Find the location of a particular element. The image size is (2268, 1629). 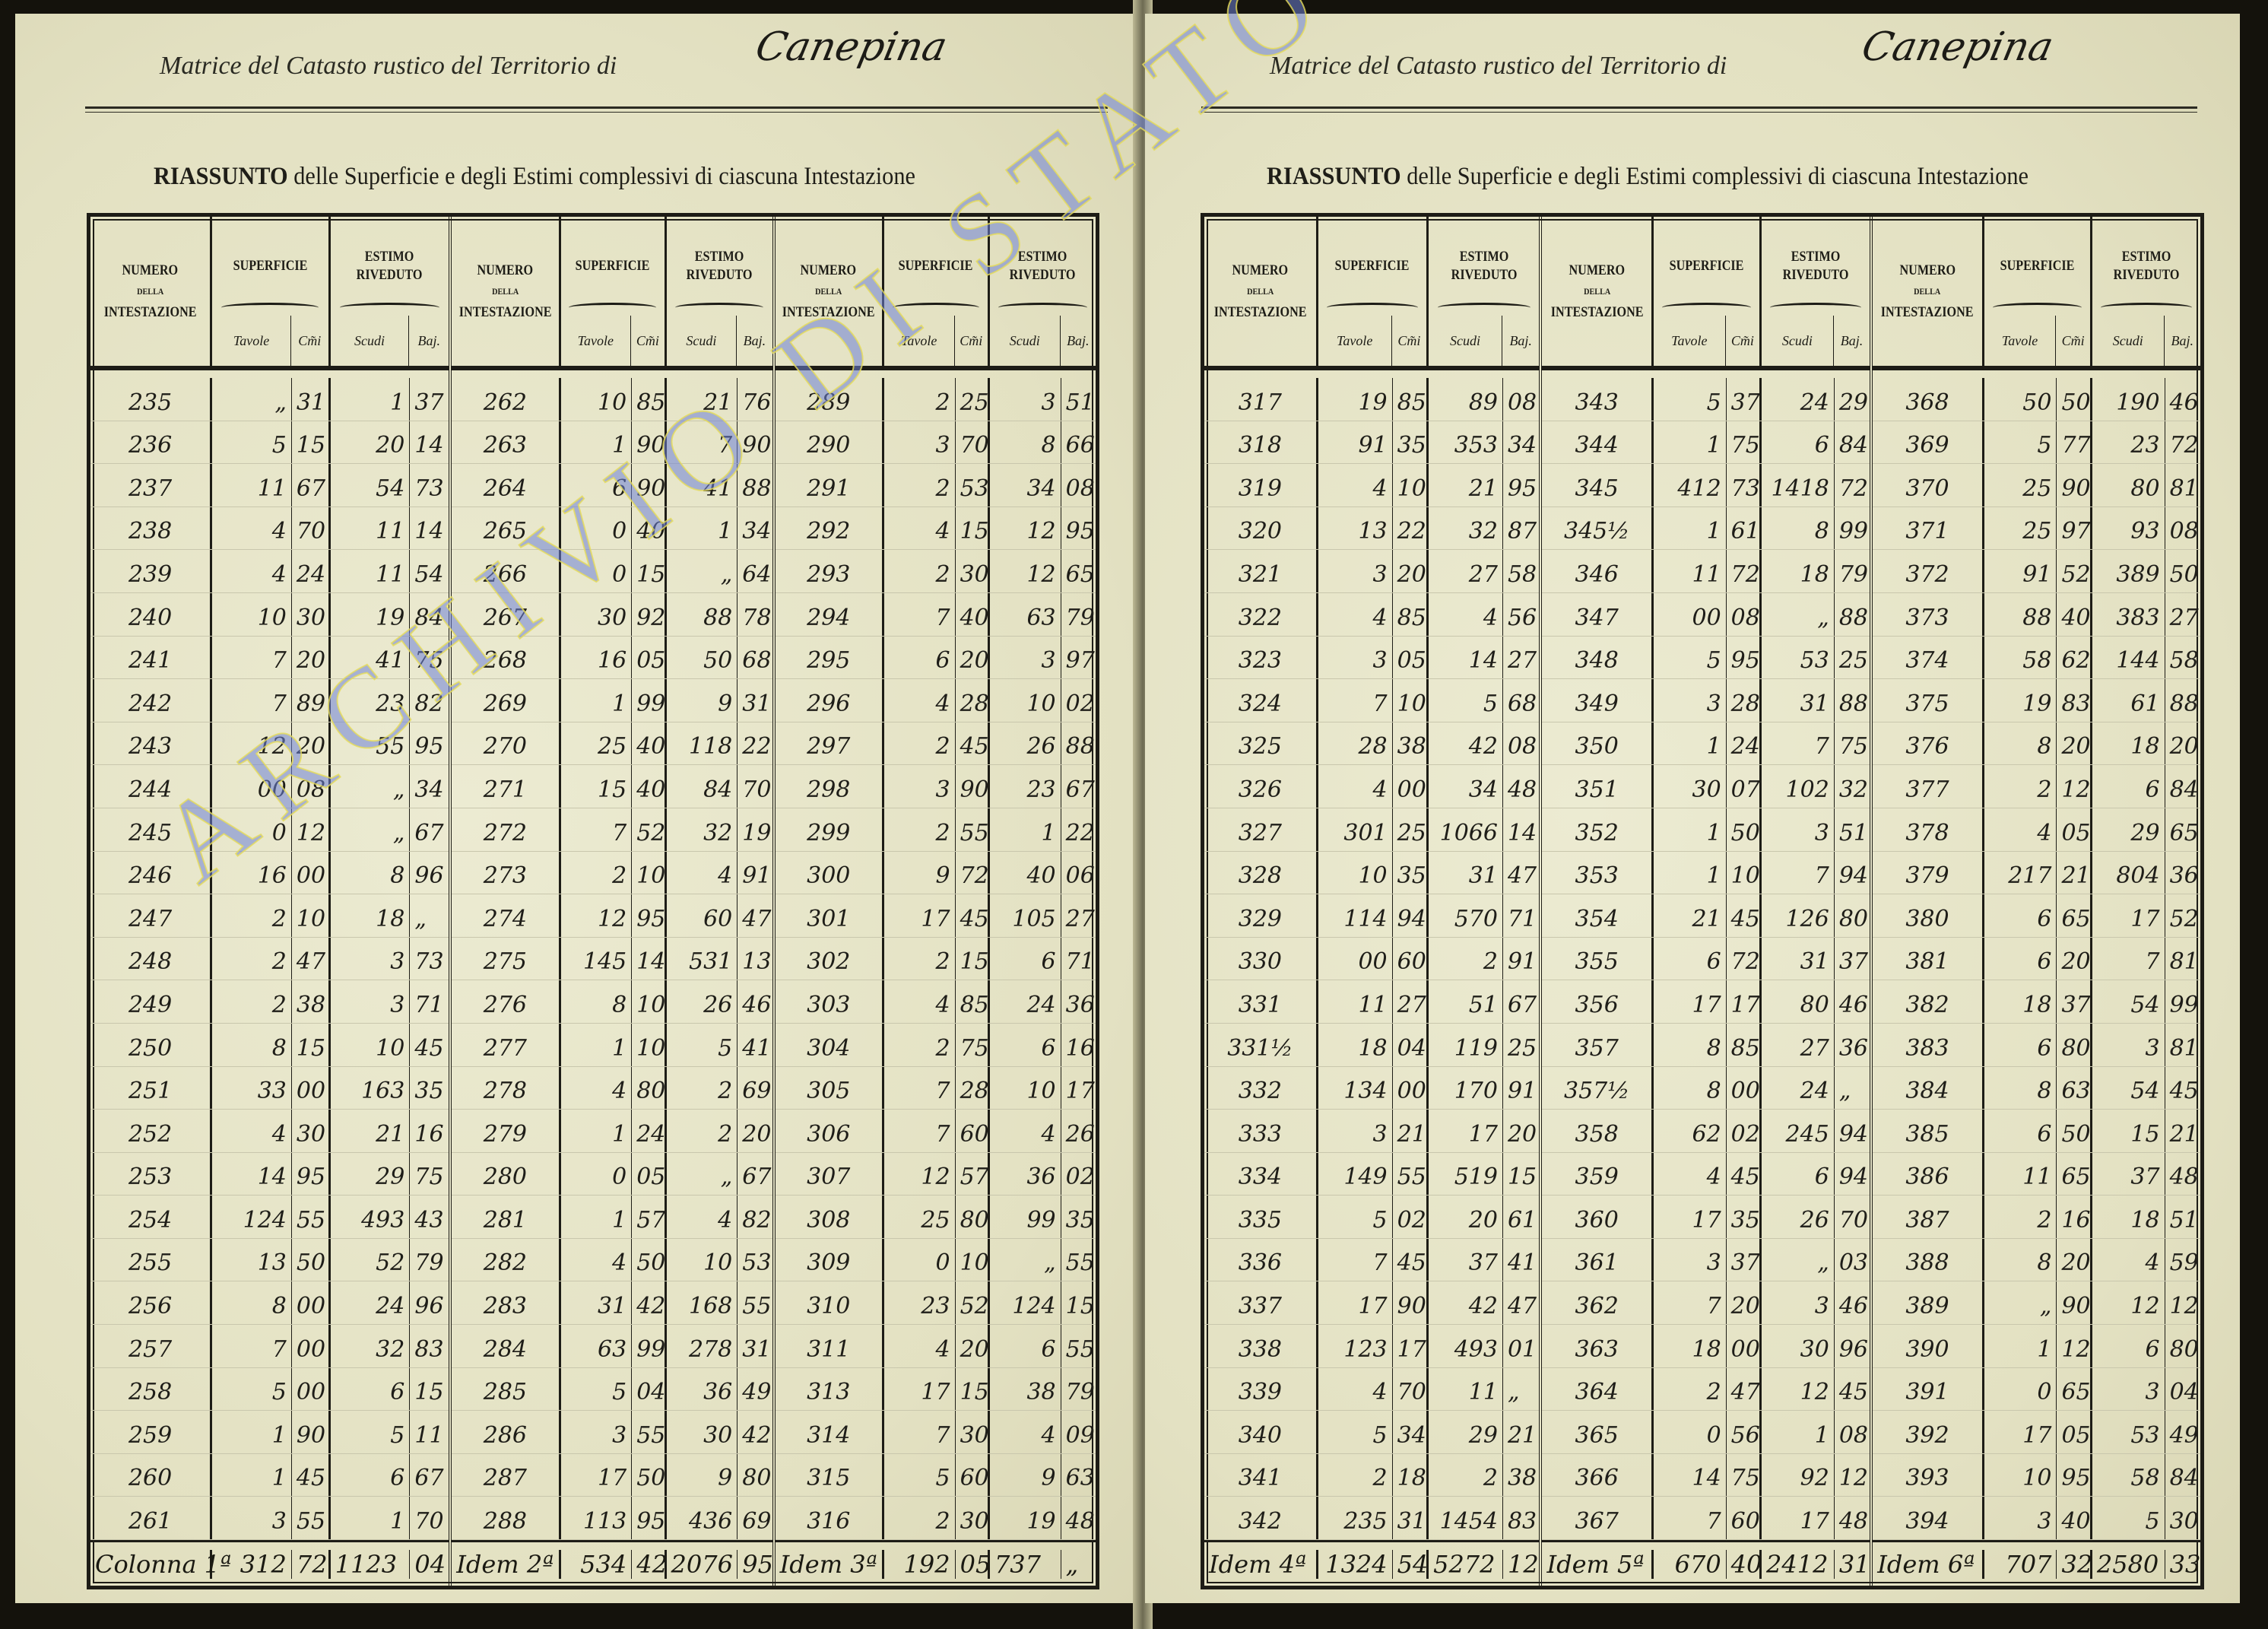

table-row: 263 1 90 7 90 is located at coordinates (612, 443).